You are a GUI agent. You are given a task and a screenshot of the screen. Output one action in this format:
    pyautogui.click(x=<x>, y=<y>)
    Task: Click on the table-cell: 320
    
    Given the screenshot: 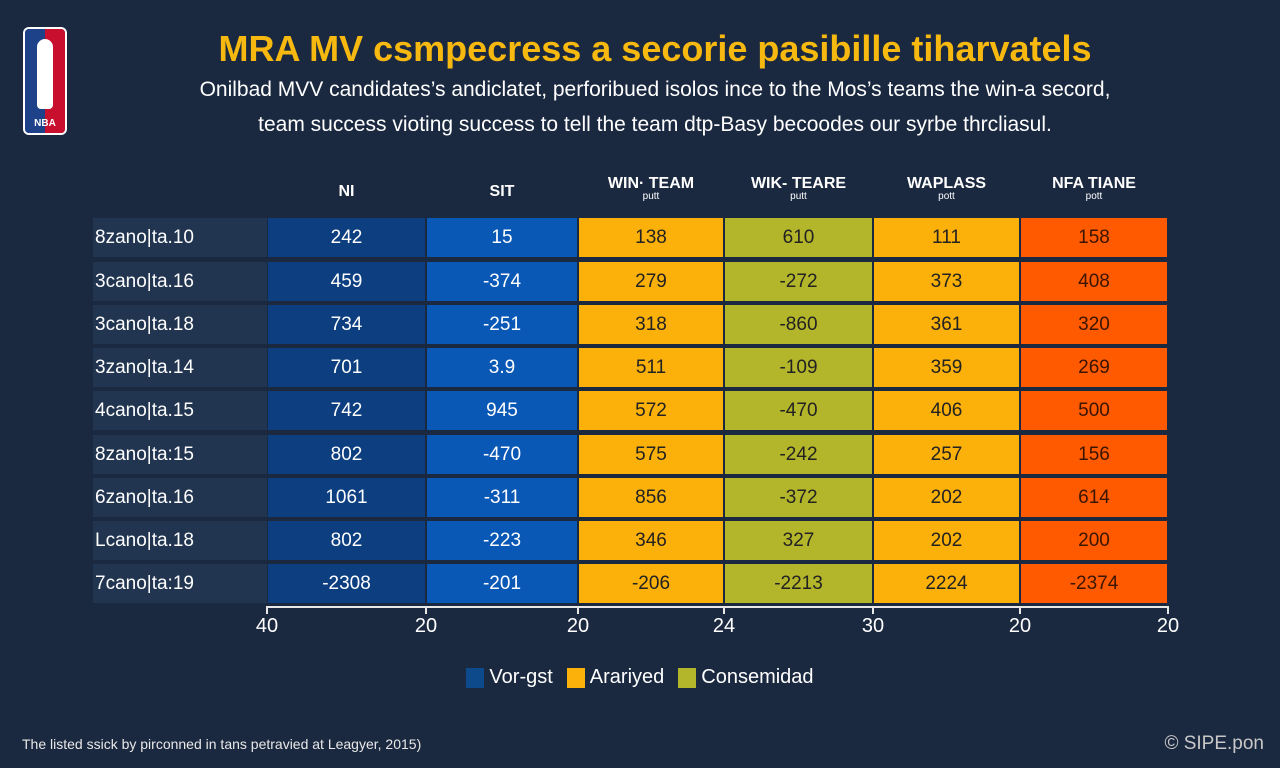 What is the action you would take?
    pyautogui.click(x=1094, y=324)
    